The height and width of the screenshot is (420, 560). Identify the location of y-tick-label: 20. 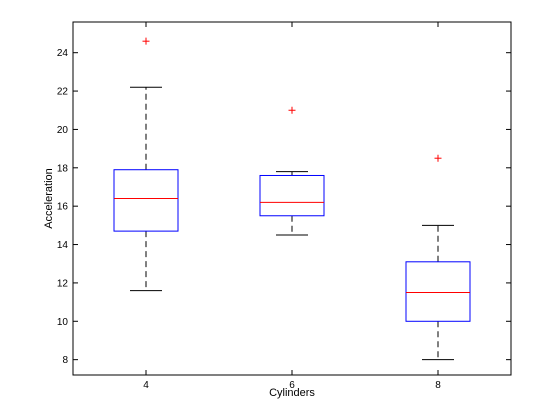
(63, 130).